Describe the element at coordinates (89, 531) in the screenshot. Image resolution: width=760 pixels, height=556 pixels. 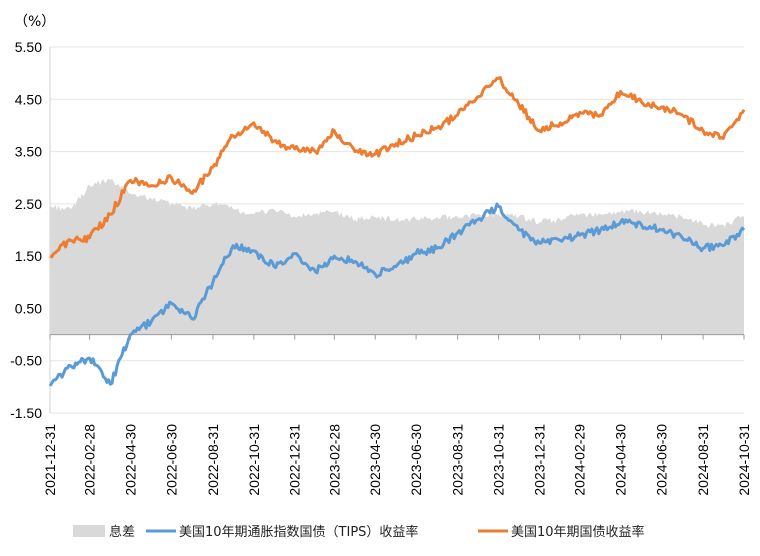
I see `legend-swatch-spread` at that location.